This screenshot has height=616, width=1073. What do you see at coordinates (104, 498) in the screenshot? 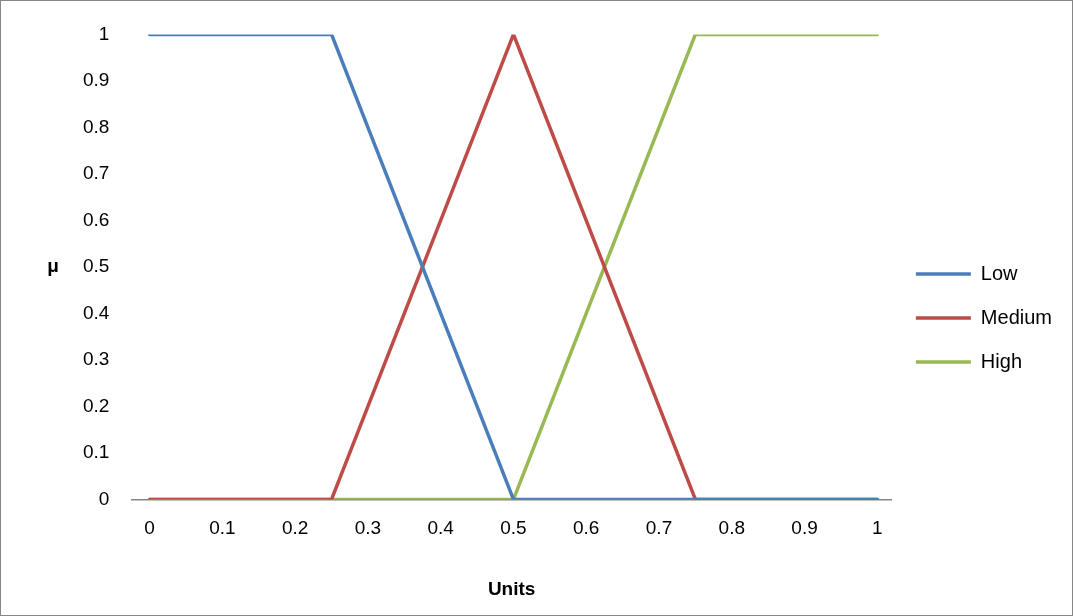
I see `y-tick-label: 0` at bounding box center [104, 498].